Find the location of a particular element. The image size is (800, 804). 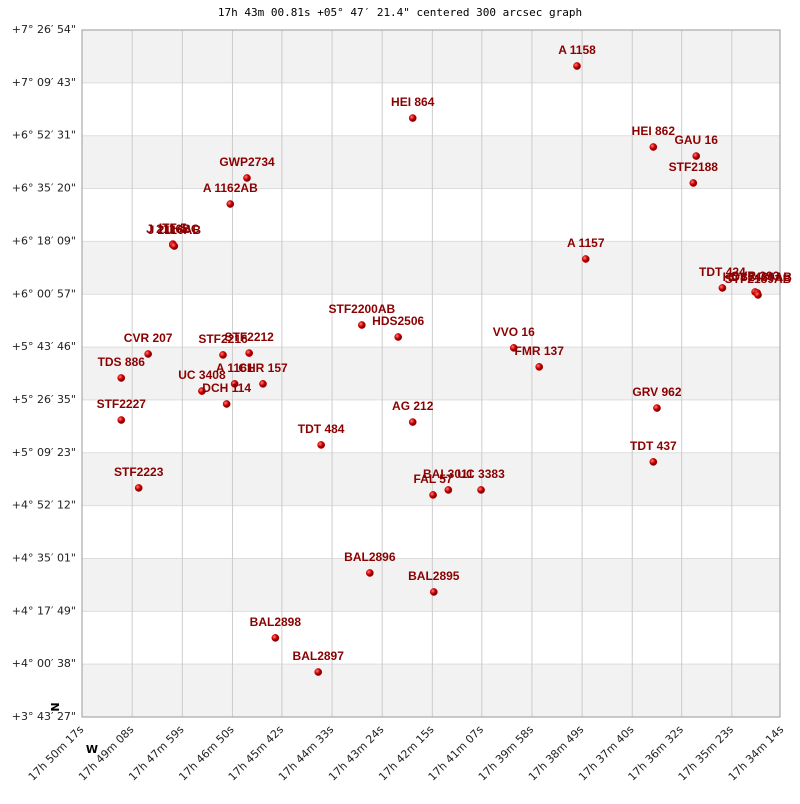

star-label: CHR 157 is located at coordinates (263, 368).